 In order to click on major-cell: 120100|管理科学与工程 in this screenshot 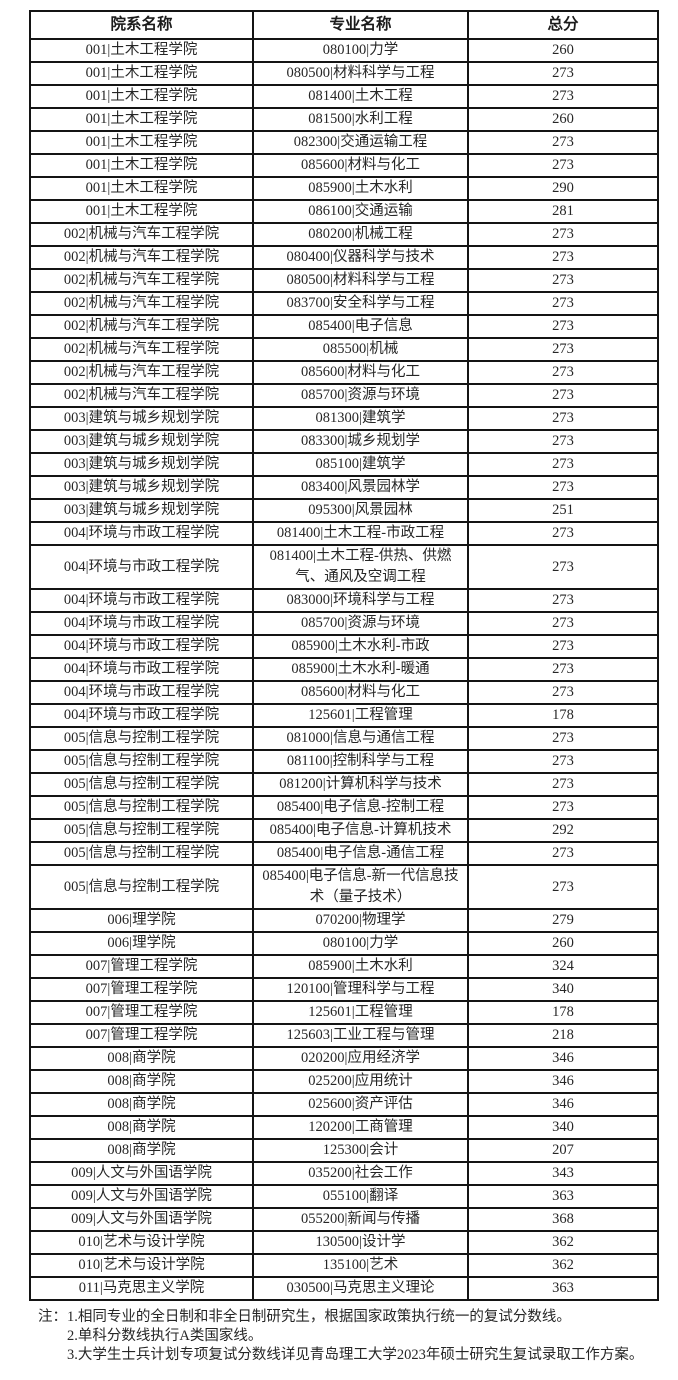, I will do `click(360, 989)`.